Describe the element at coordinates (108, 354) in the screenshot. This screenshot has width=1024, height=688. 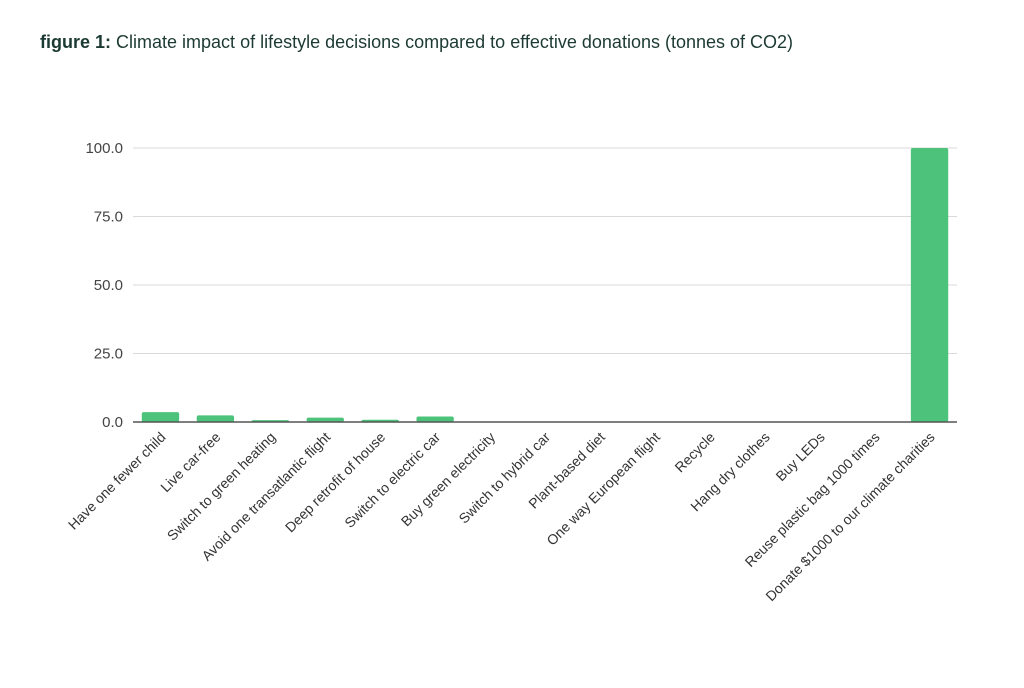
I see `y-tick-label: 25.0` at that location.